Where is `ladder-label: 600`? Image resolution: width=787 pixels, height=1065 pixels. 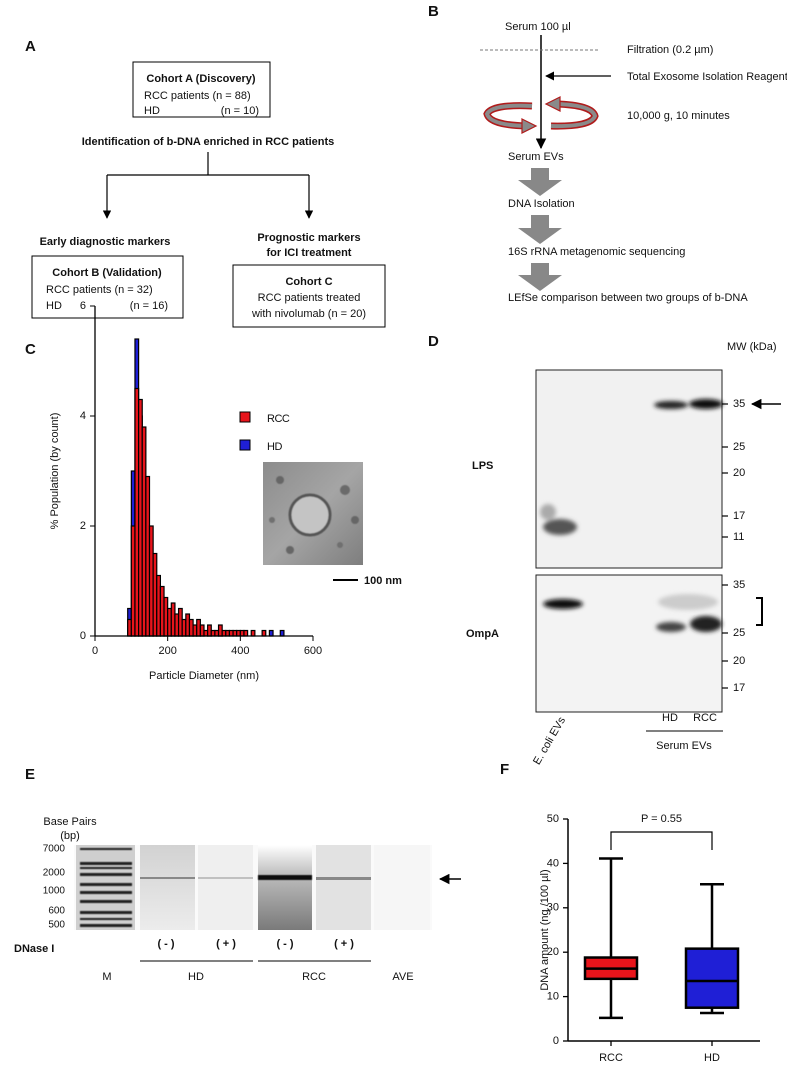 ladder-label: 600 is located at coordinates (56, 911).